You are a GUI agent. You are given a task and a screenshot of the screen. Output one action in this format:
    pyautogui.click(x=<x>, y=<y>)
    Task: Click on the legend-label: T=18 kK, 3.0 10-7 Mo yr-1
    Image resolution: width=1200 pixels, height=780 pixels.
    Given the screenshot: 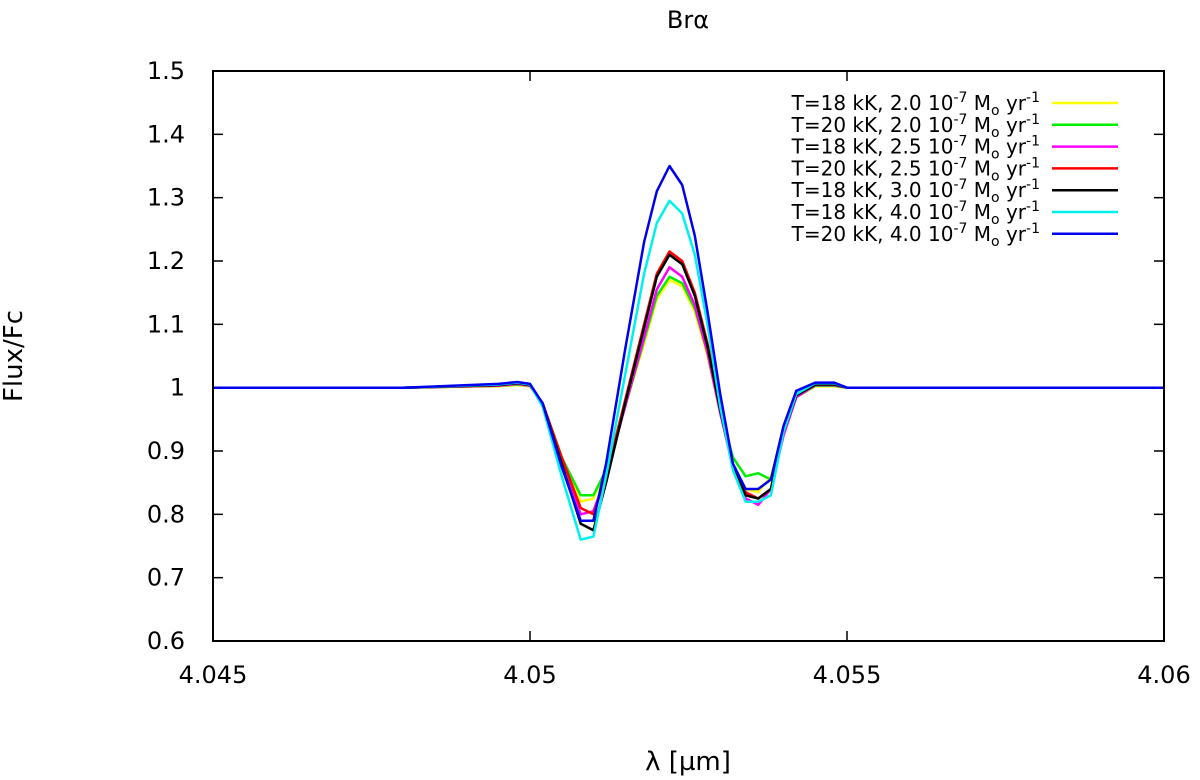 What is the action you would take?
    pyautogui.click(x=915, y=191)
    